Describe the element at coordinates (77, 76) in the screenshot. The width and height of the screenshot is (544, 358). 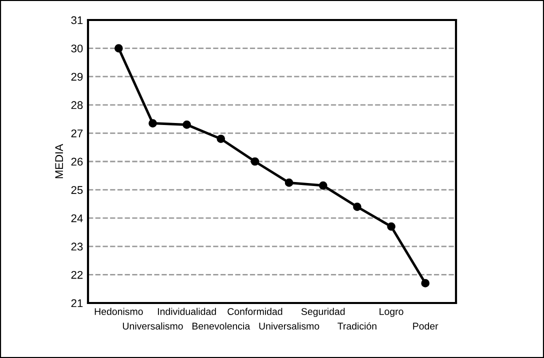
I see `y-tick-label: 29` at that location.